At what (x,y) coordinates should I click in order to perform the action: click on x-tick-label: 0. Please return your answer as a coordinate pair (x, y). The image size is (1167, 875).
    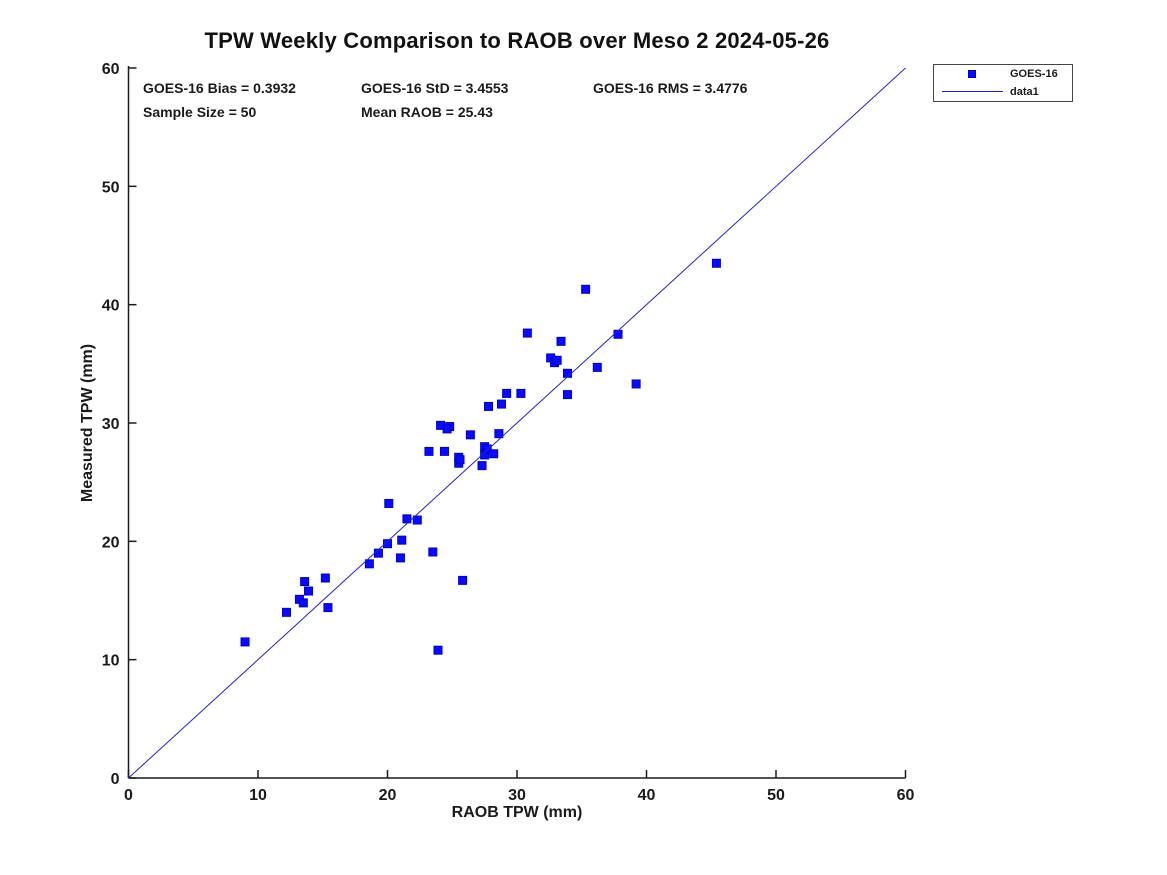
    Looking at the image, I should click on (128, 795).